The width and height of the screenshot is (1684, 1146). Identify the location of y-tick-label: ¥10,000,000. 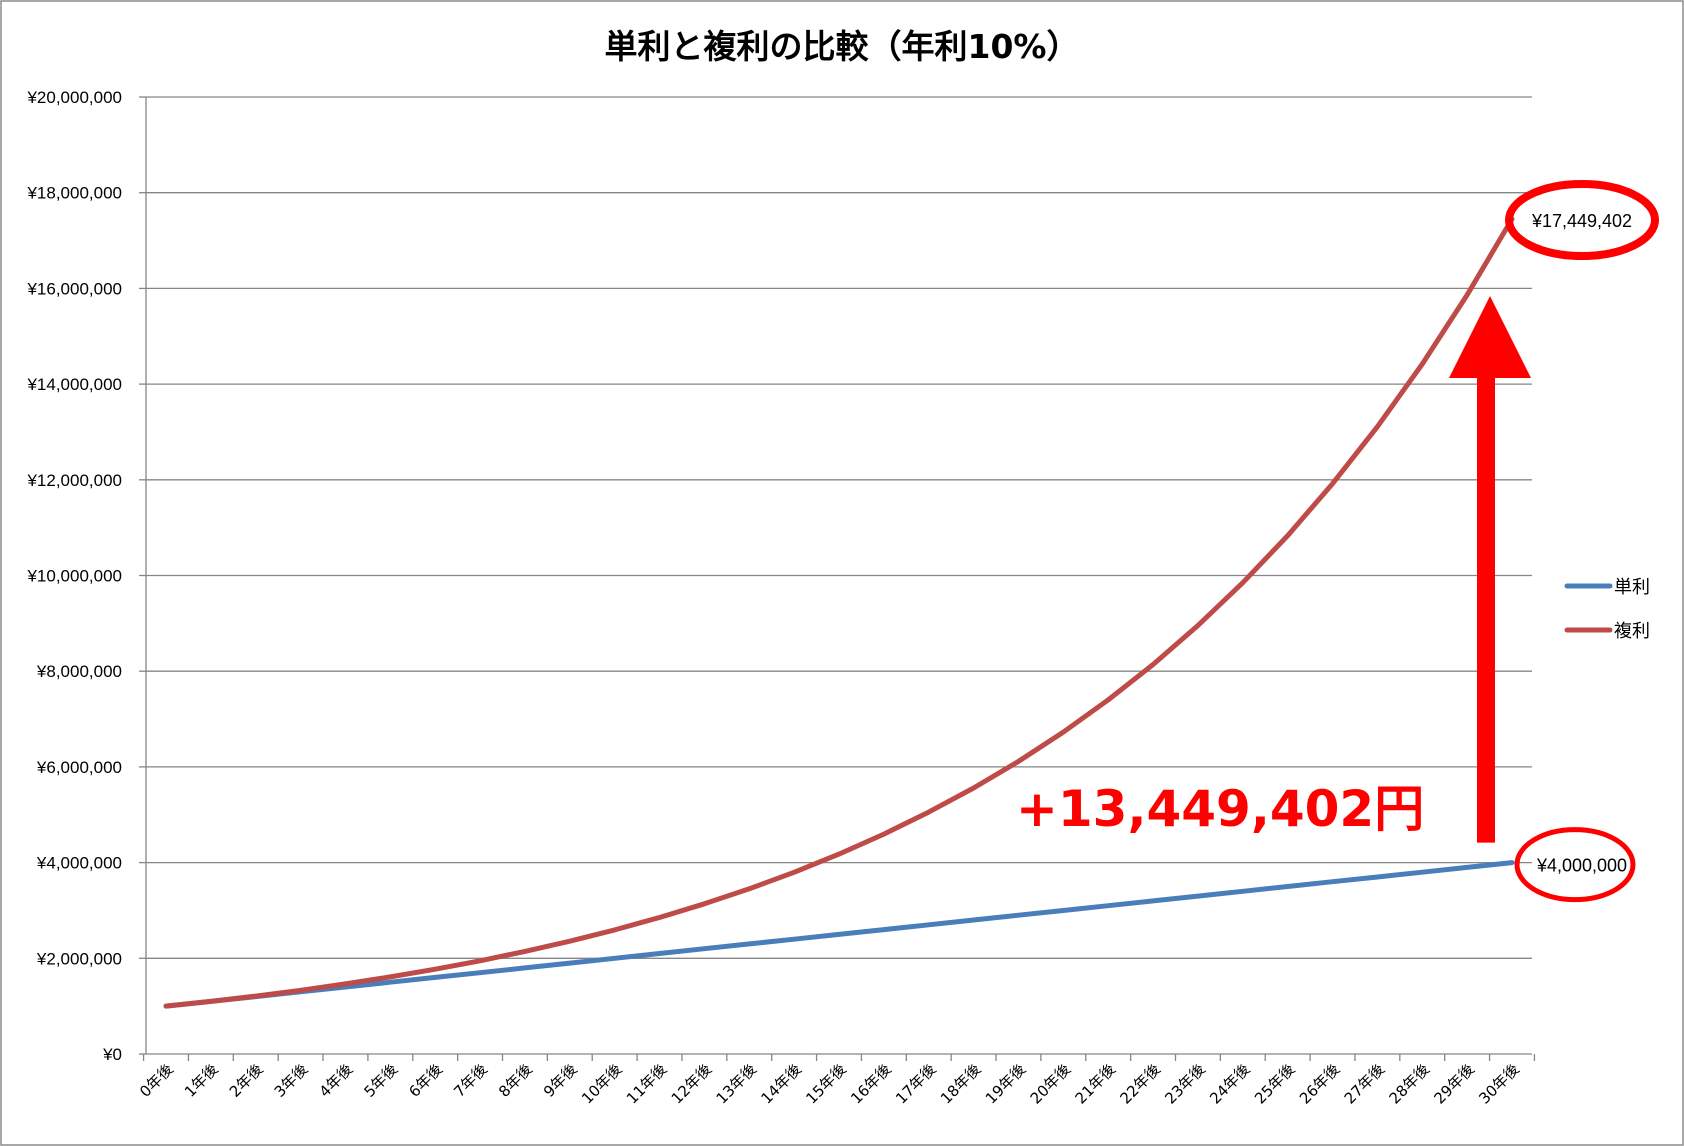
(74, 576).